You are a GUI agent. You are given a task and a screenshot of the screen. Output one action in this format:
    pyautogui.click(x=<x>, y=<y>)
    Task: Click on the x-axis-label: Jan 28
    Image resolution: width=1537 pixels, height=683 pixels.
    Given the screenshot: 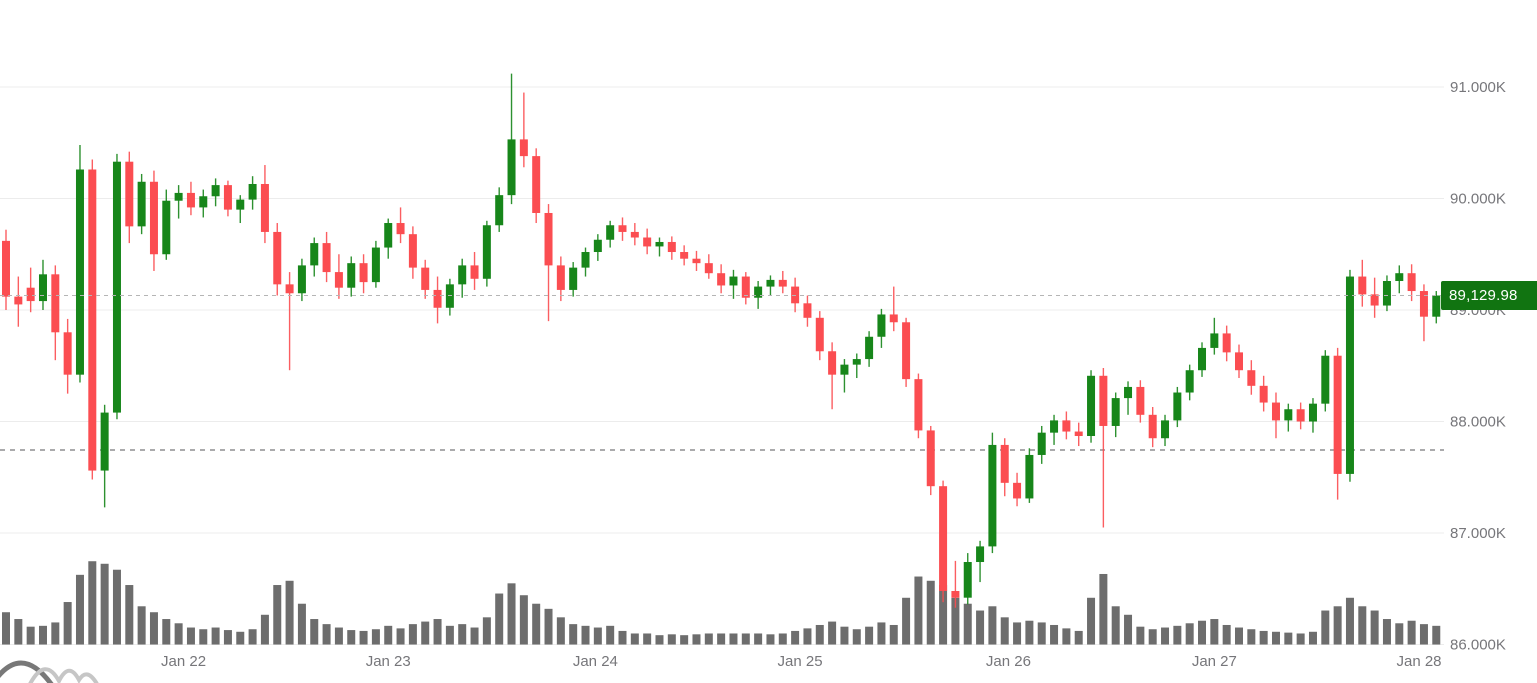 What is the action you would take?
    pyautogui.click(x=1418, y=661)
    